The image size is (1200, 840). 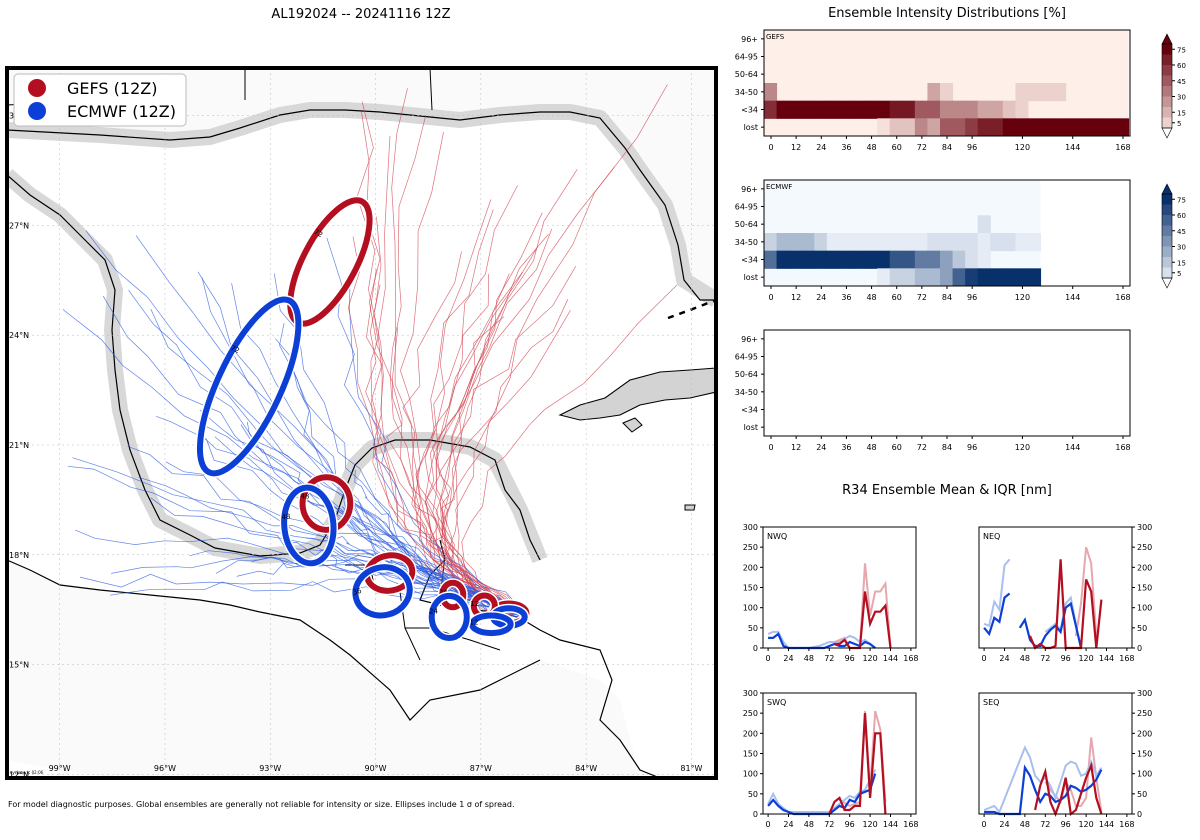 I want to click on cuba, so click(x=637, y=394).